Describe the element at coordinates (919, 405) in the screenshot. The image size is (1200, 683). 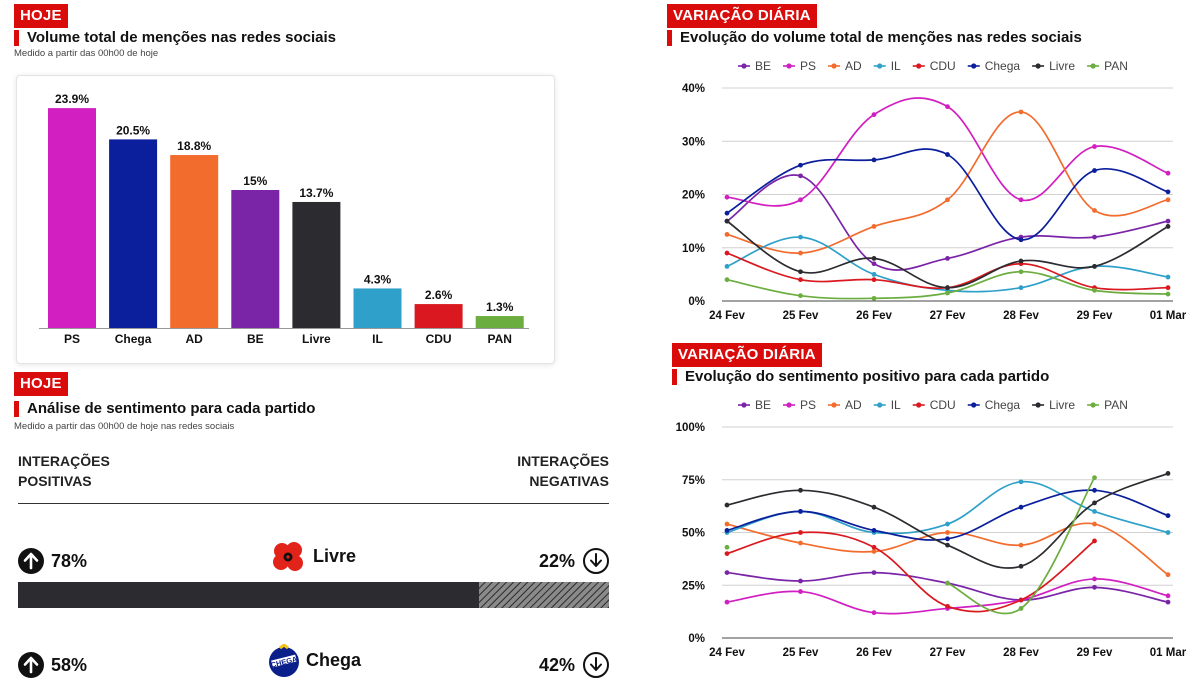
I see `legend-marker-CDU` at that location.